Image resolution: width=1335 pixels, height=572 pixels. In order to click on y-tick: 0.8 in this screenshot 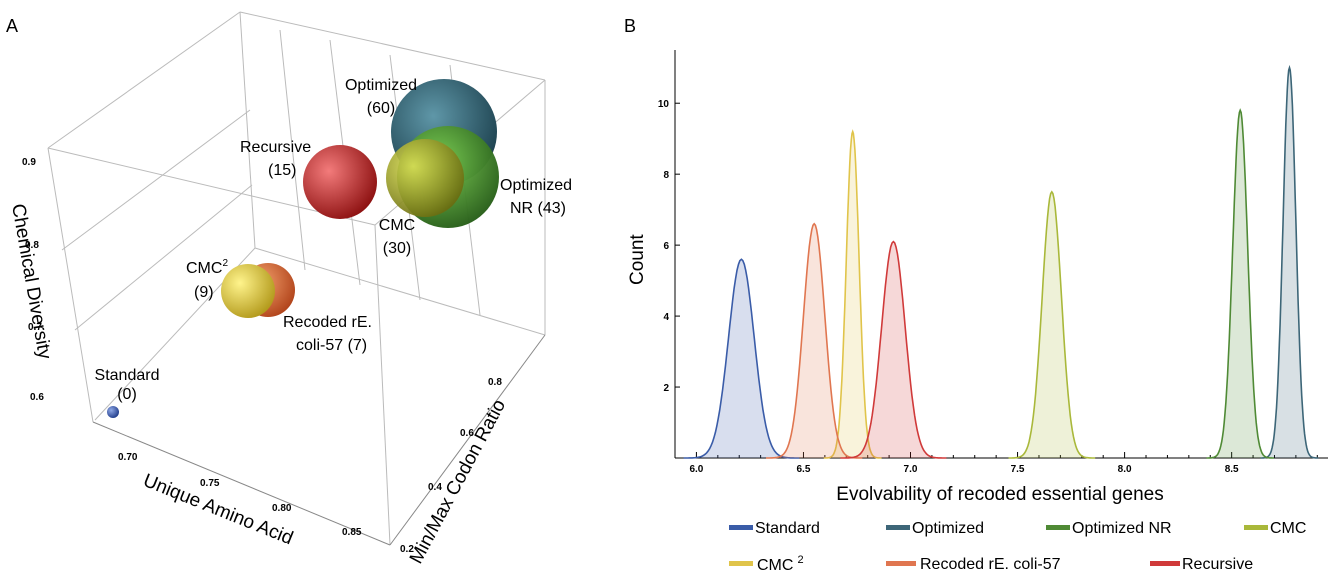, I will do `click(495, 382)`.